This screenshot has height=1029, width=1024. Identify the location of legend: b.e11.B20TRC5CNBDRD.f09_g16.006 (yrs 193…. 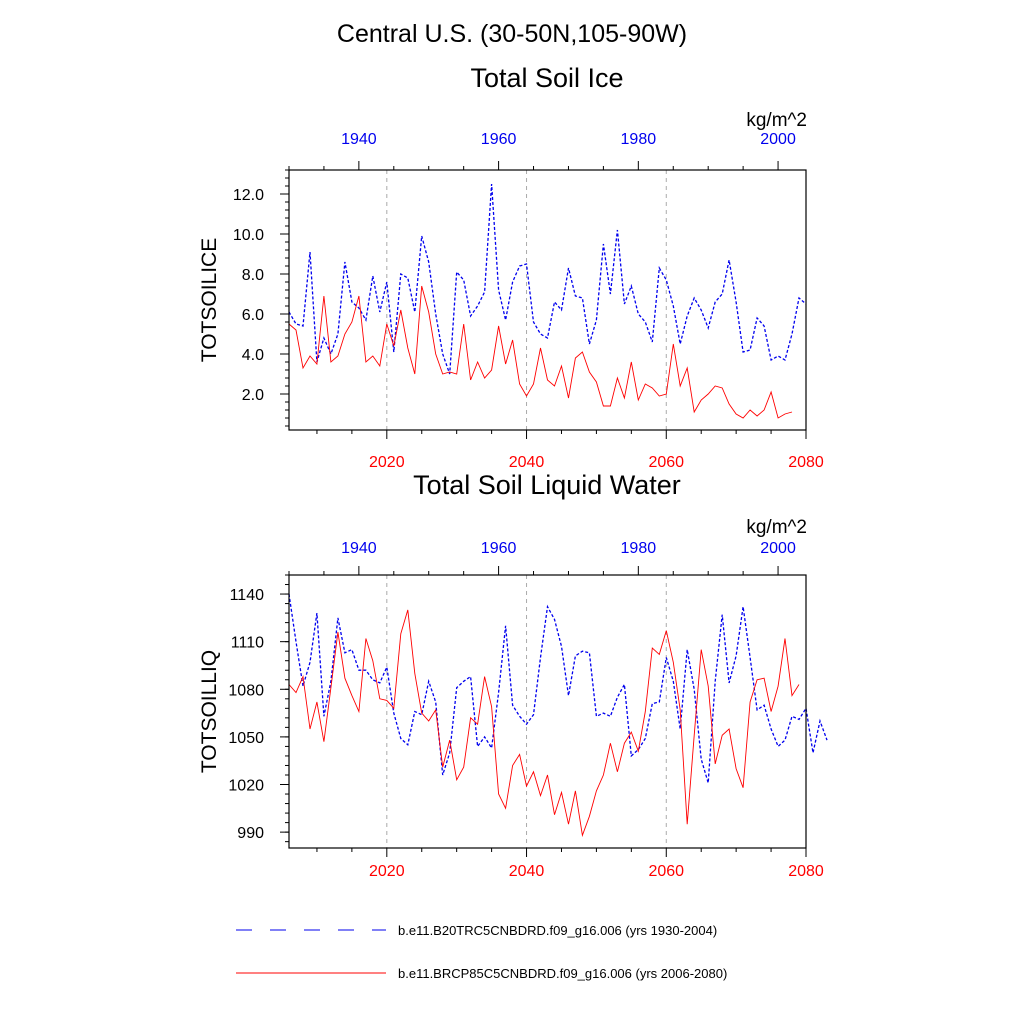
(481, 952).